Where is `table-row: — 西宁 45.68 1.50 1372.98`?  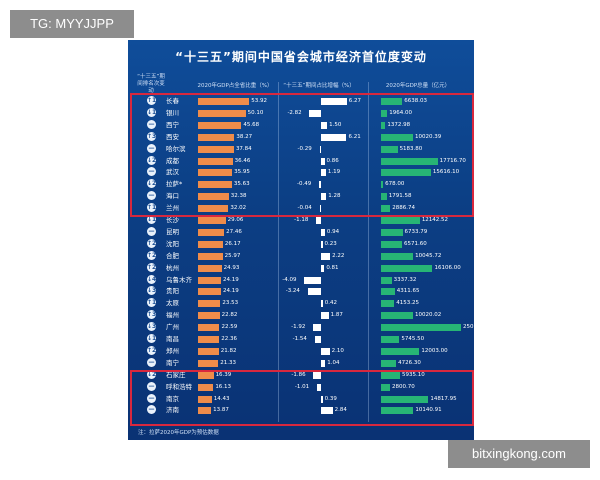 table-row: — 西宁 45.68 1.50 1372.98 is located at coordinates (301, 124).